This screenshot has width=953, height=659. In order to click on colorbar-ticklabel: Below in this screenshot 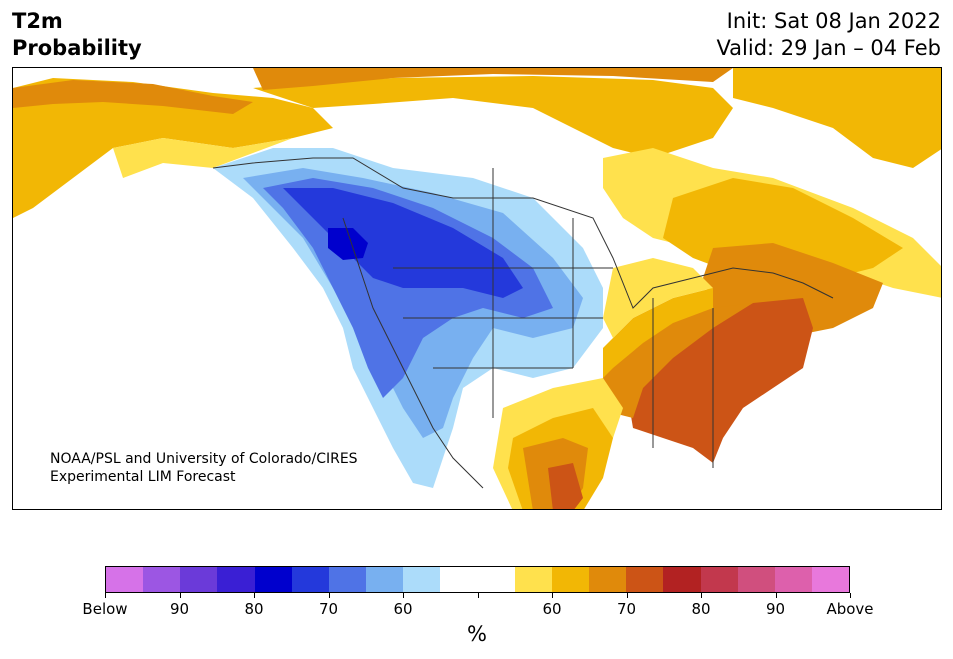, I will do `click(105, 609)`.